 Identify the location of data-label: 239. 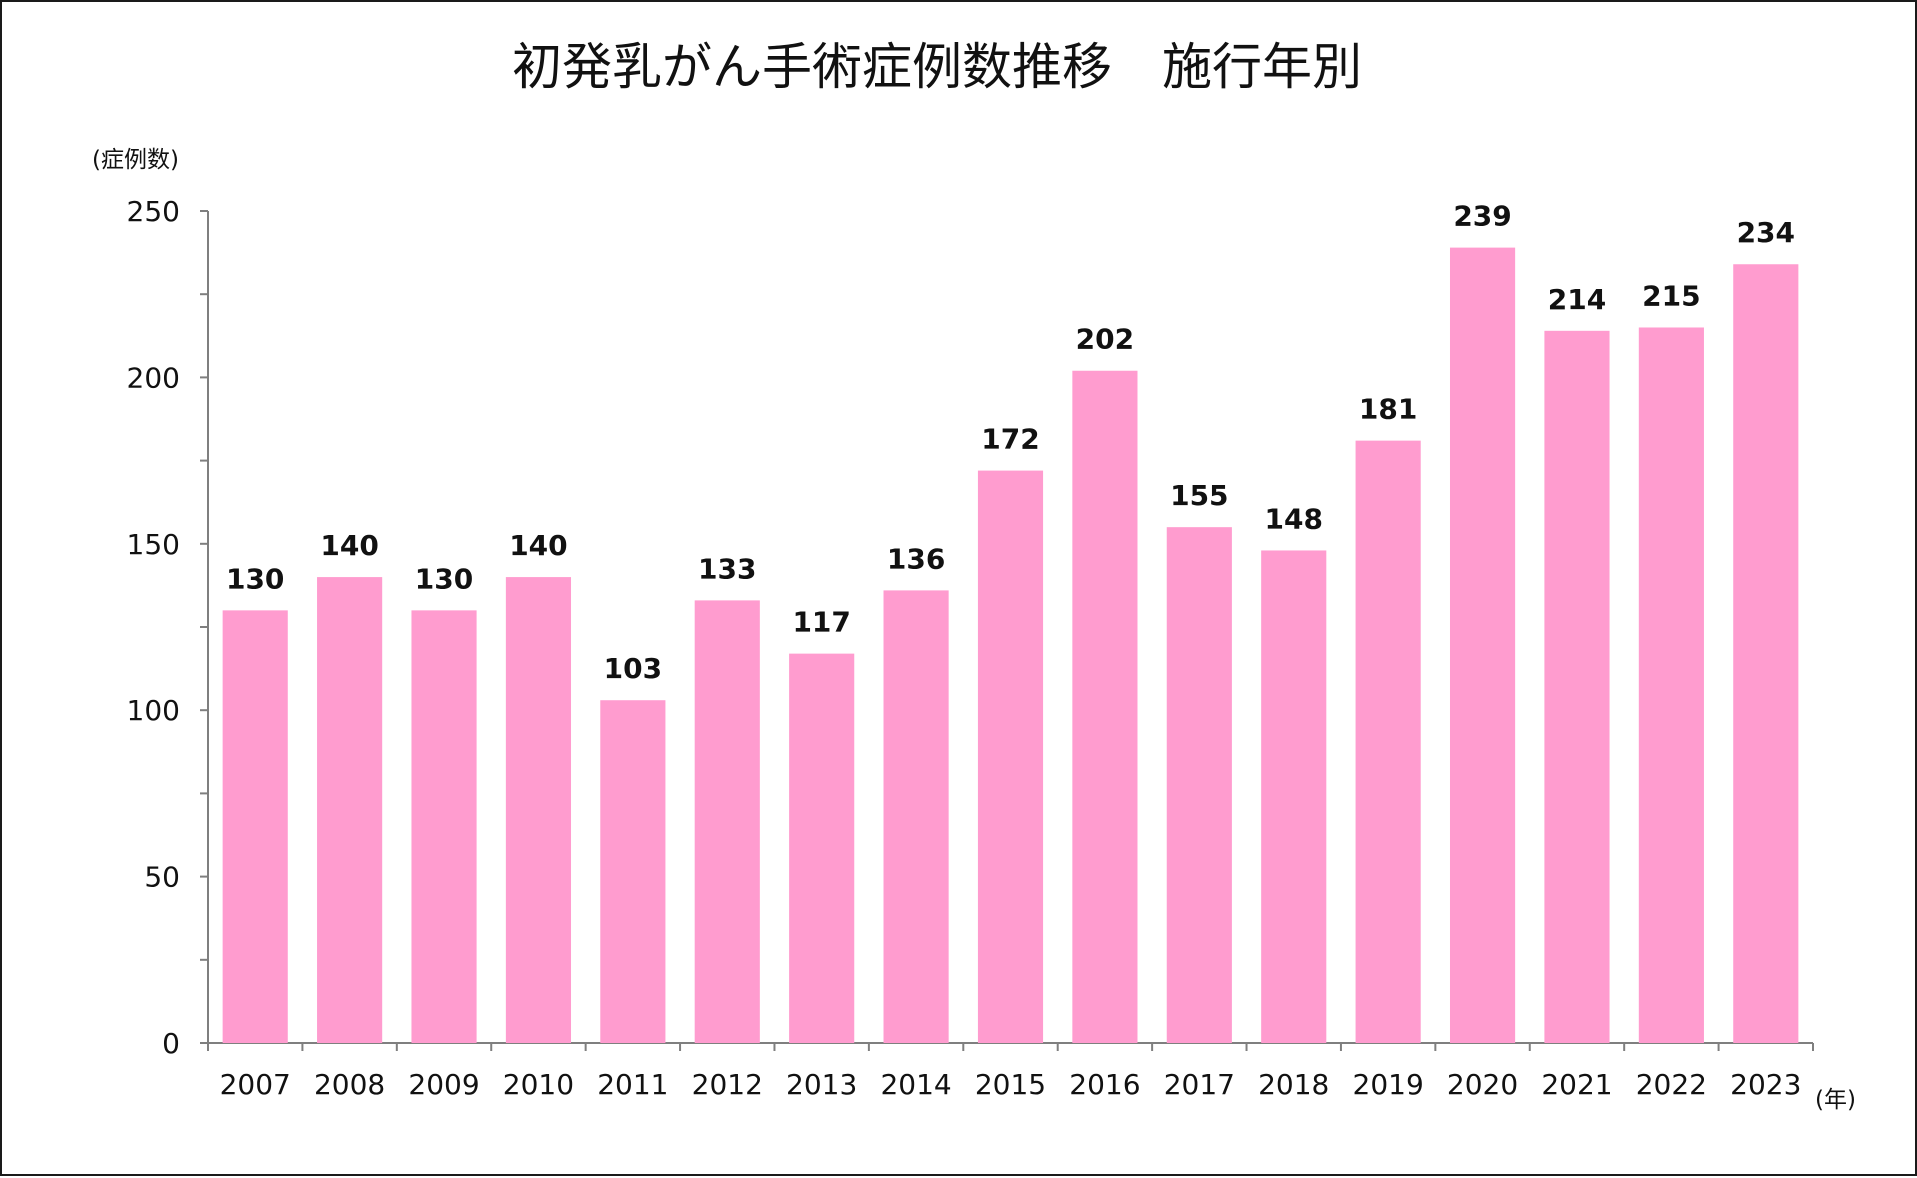
(1482, 216).